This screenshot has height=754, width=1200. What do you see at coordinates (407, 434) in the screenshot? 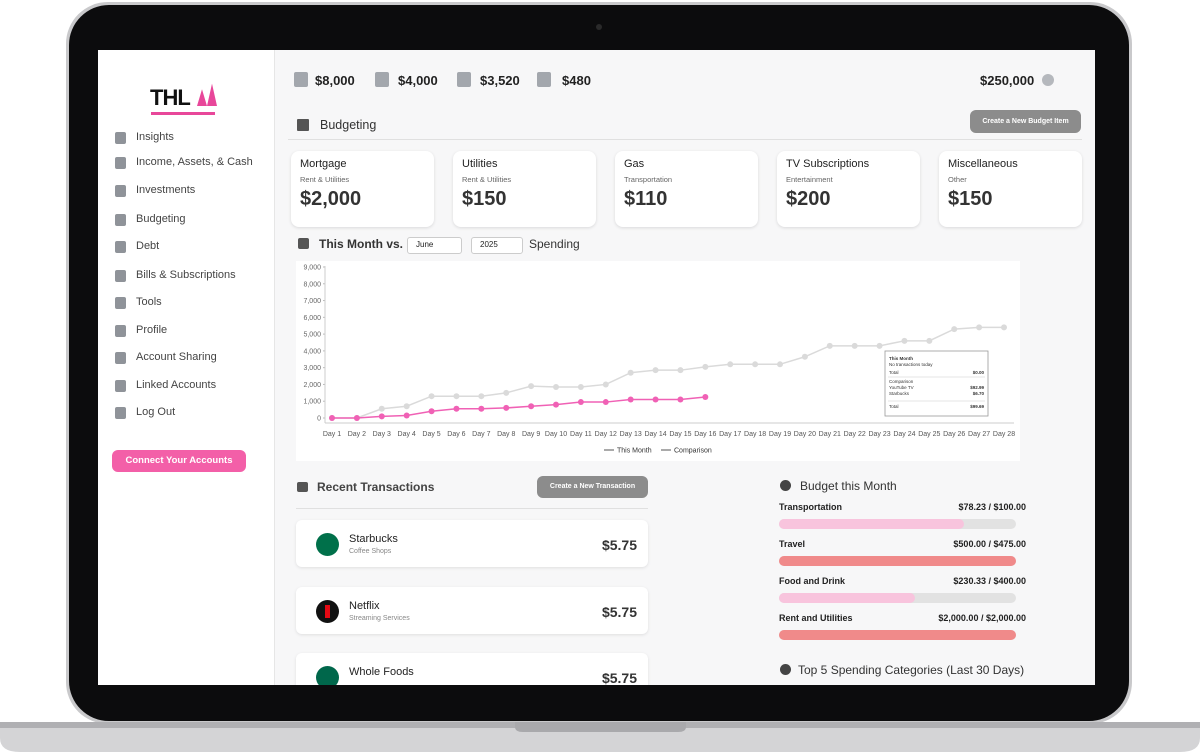
I see `x-tick-label: Day 4` at bounding box center [407, 434].